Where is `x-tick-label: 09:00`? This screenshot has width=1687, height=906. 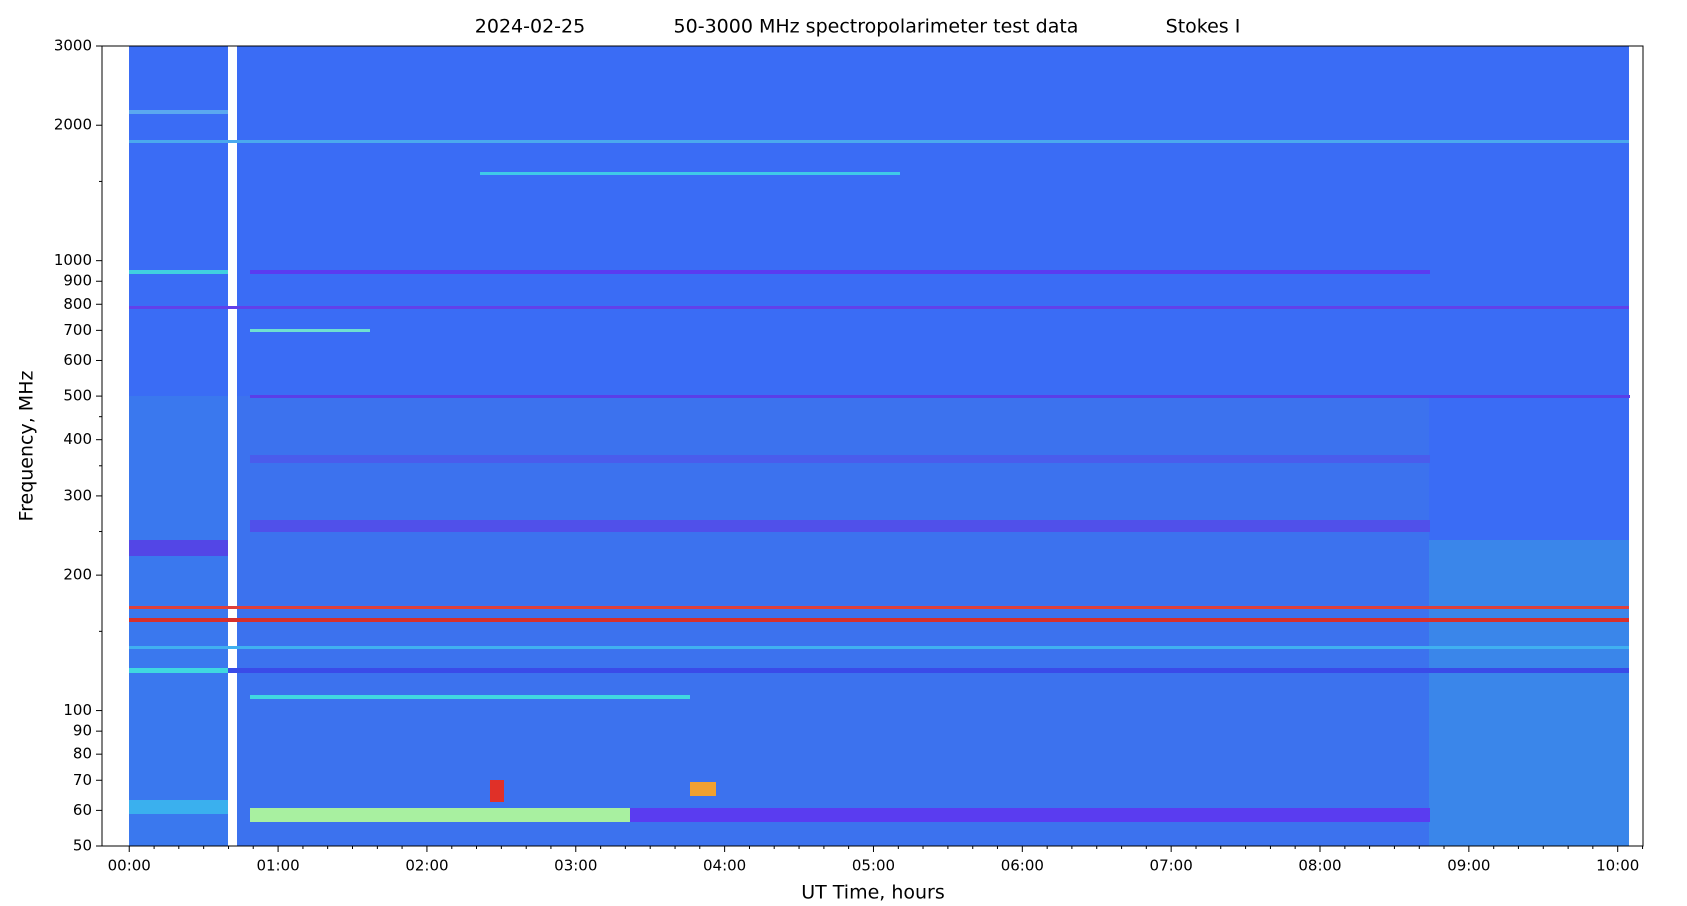 x-tick-label: 09:00 is located at coordinates (1468, 866).